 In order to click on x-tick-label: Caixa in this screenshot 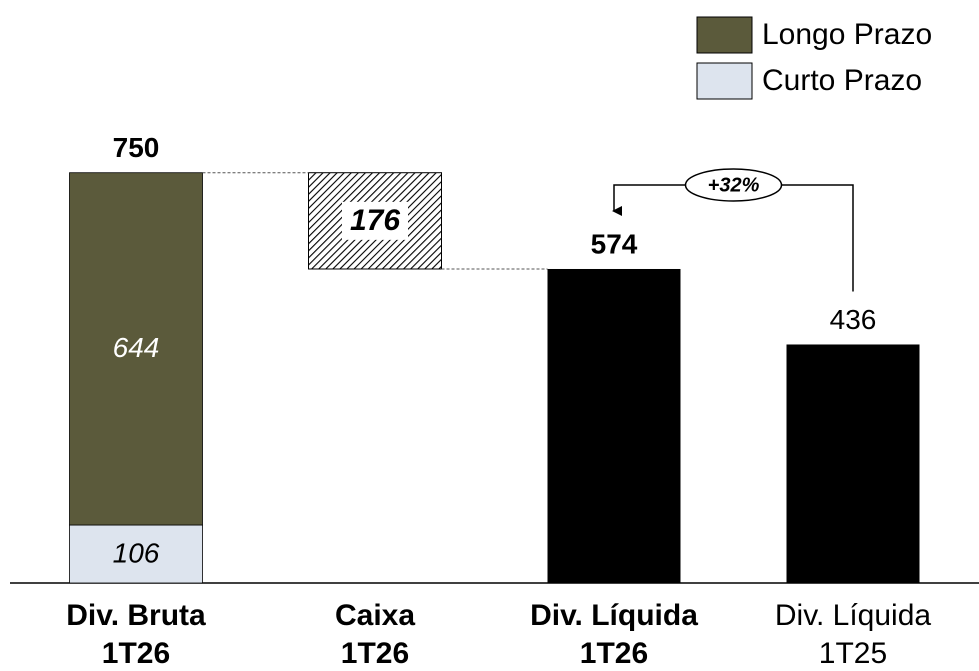, I will do `click(375, 615)`.